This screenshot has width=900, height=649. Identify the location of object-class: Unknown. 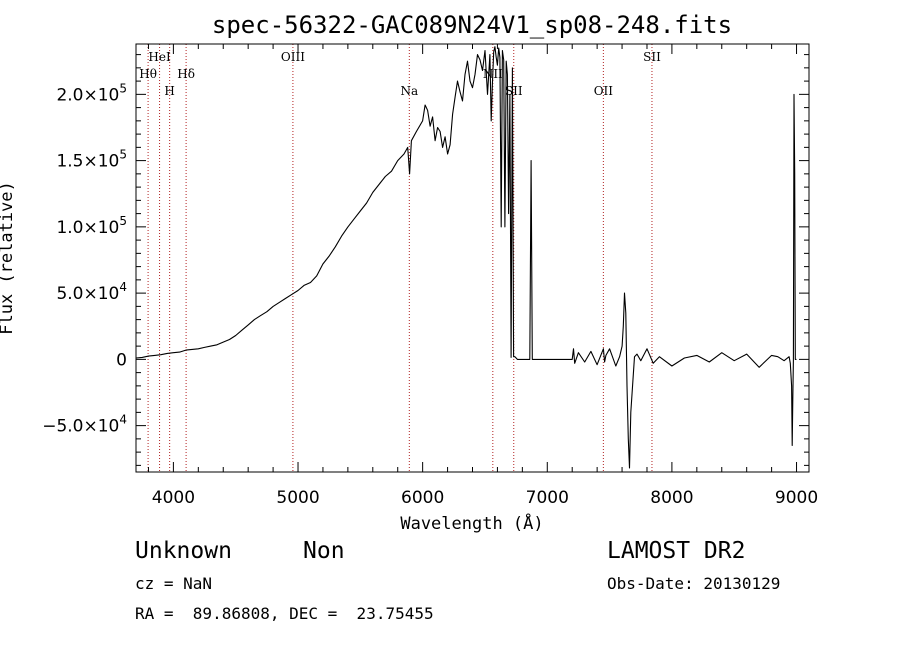
(183, 551).